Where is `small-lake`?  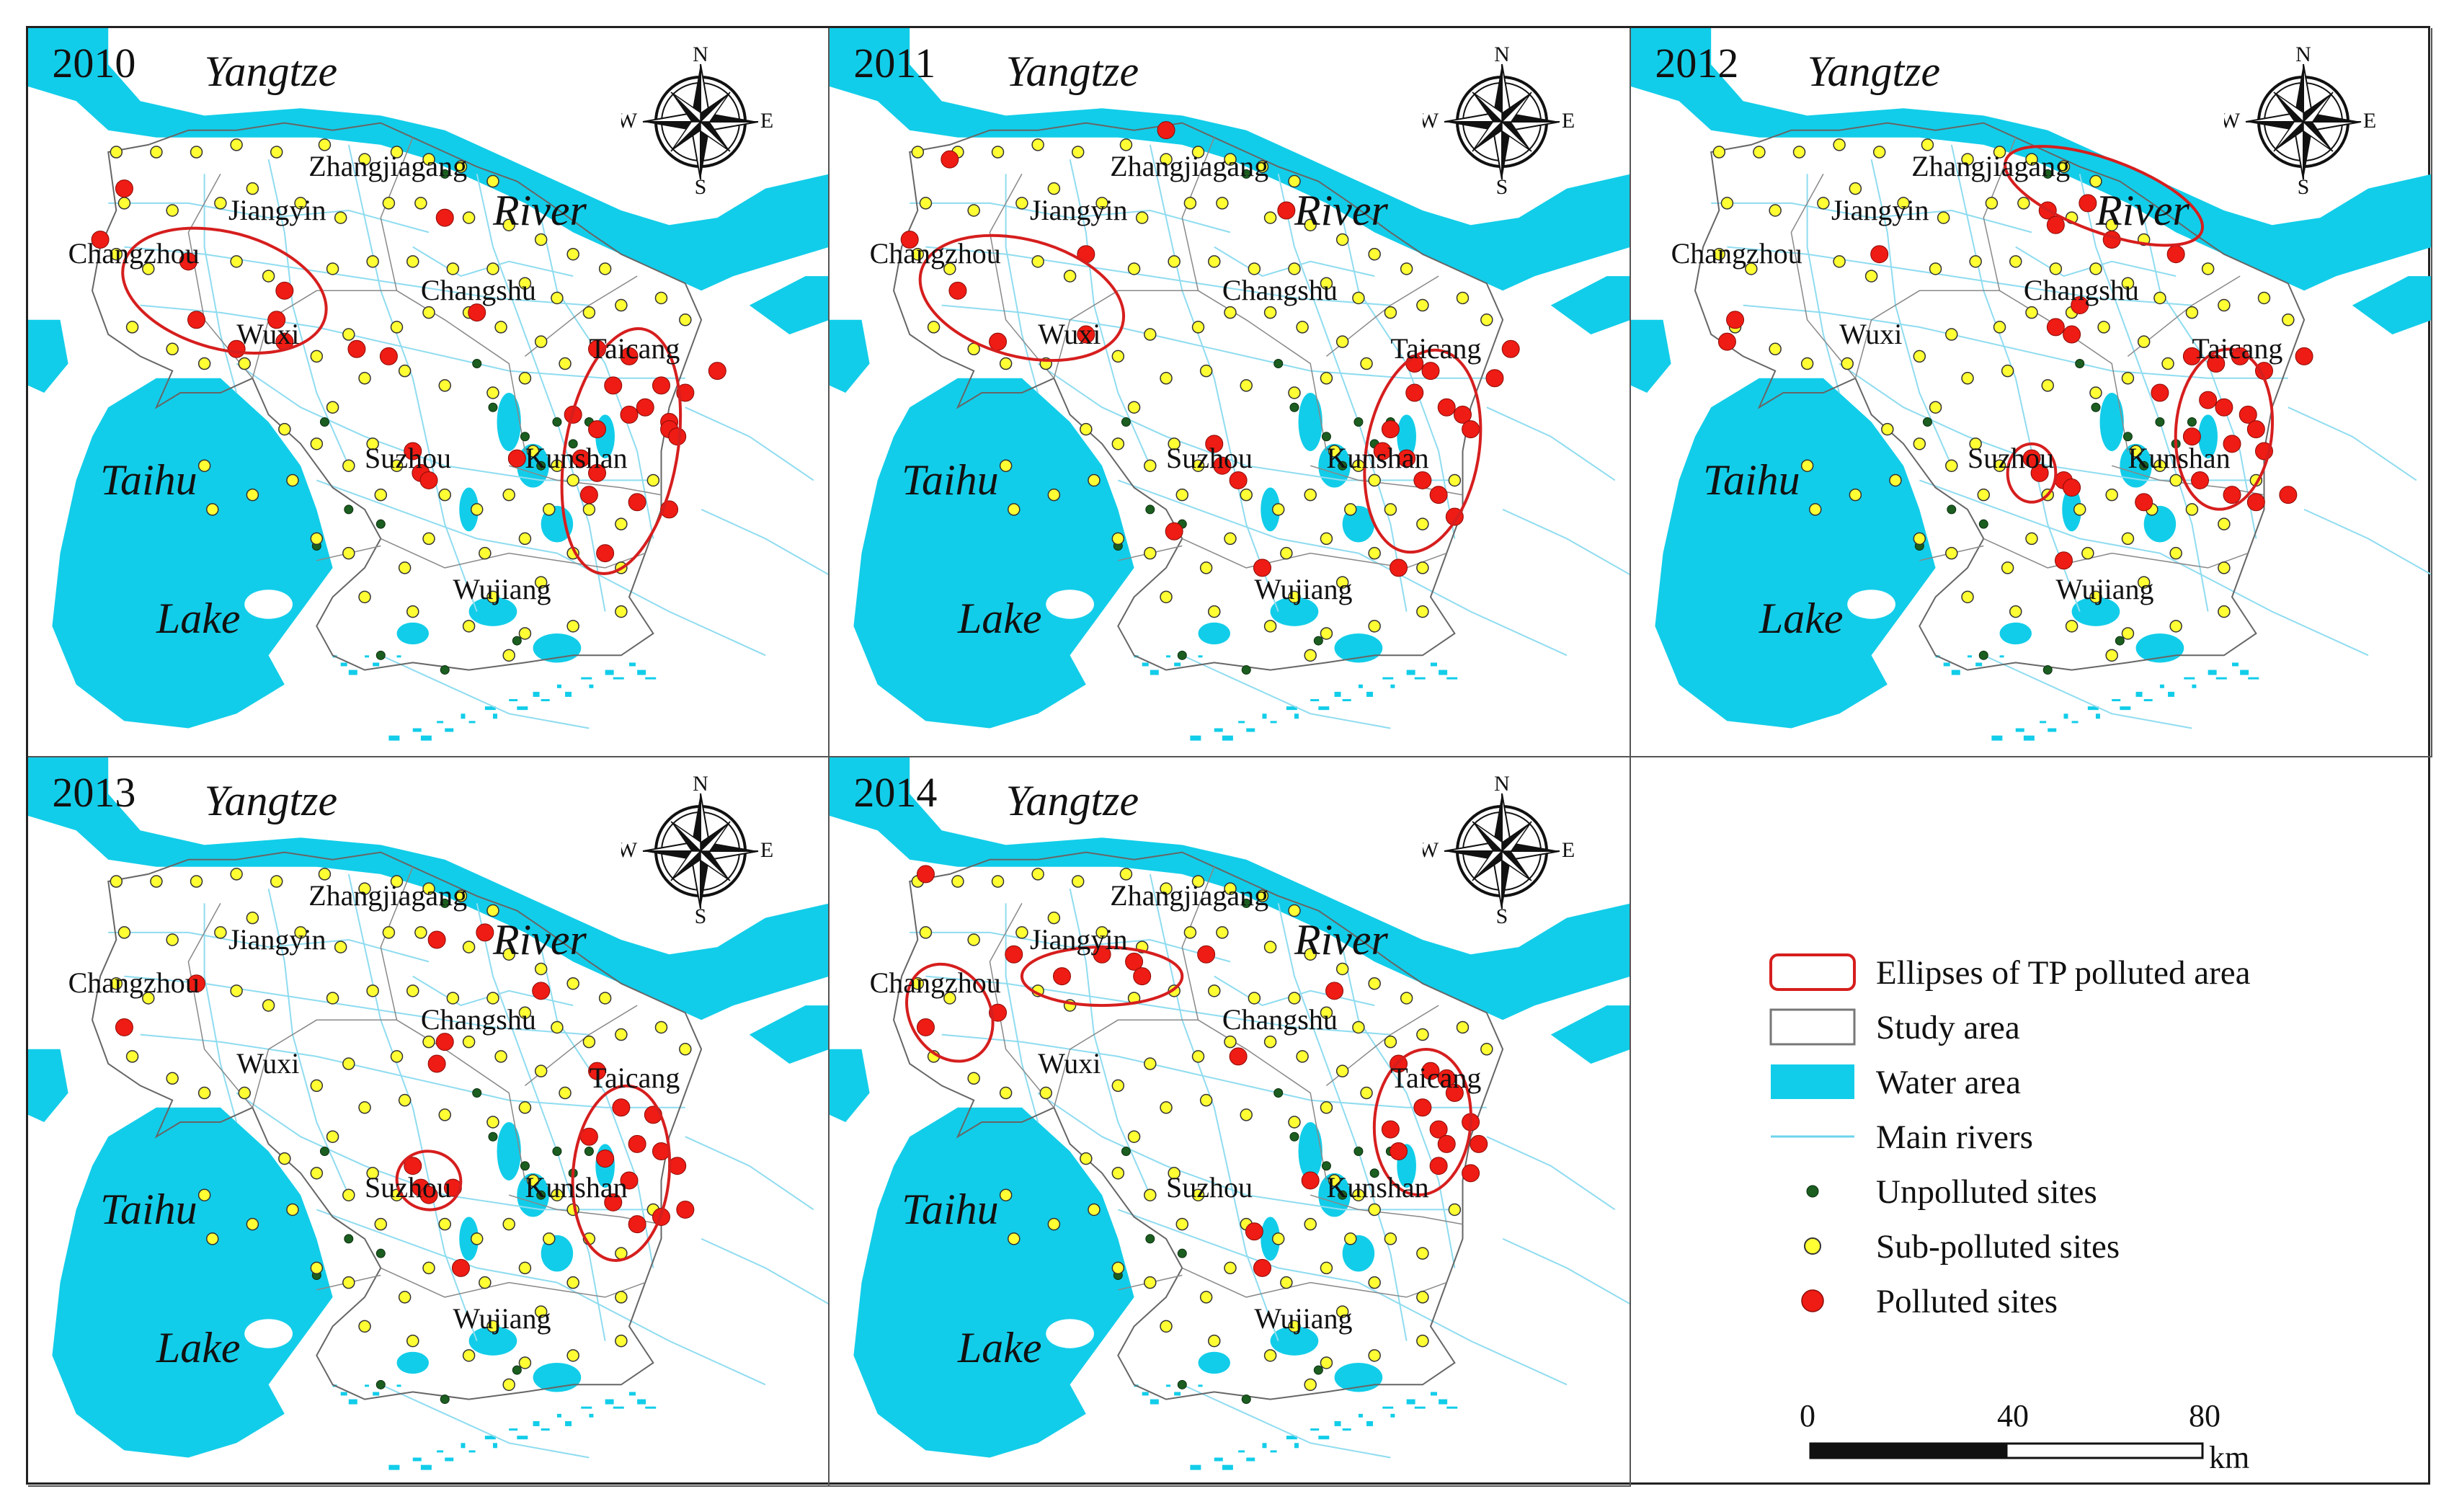 small-lake is located at coordinates (533, 1195).